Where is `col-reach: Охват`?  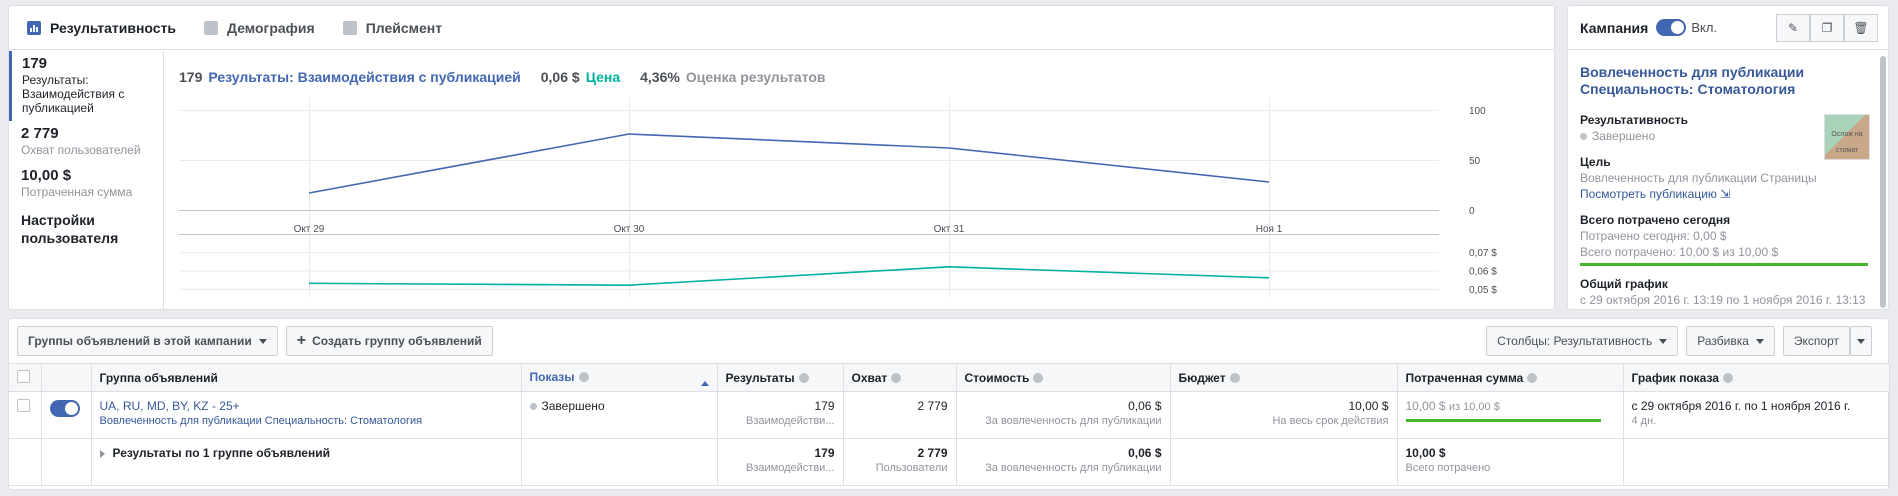
col-reach: Охват is located at coordinates (900, 377).